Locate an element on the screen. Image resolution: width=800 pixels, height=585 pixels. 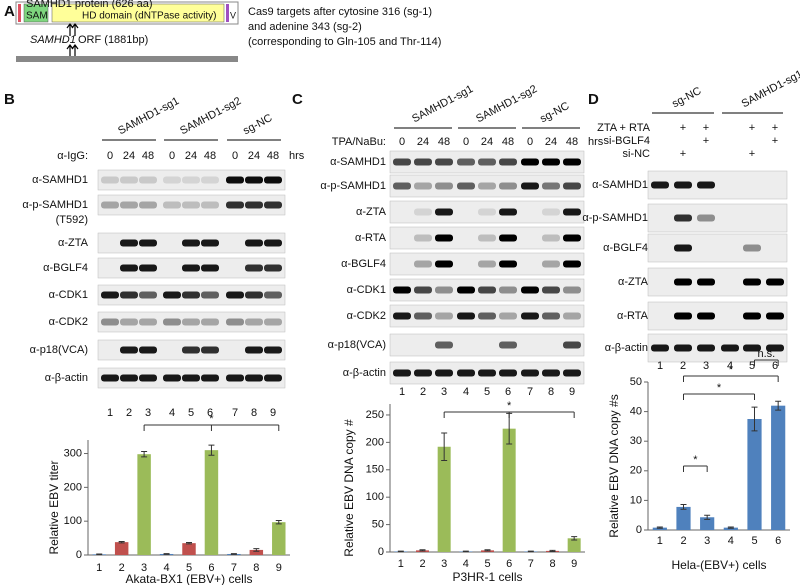
x-tick-label: 5 is located at coordinates (754, 541).